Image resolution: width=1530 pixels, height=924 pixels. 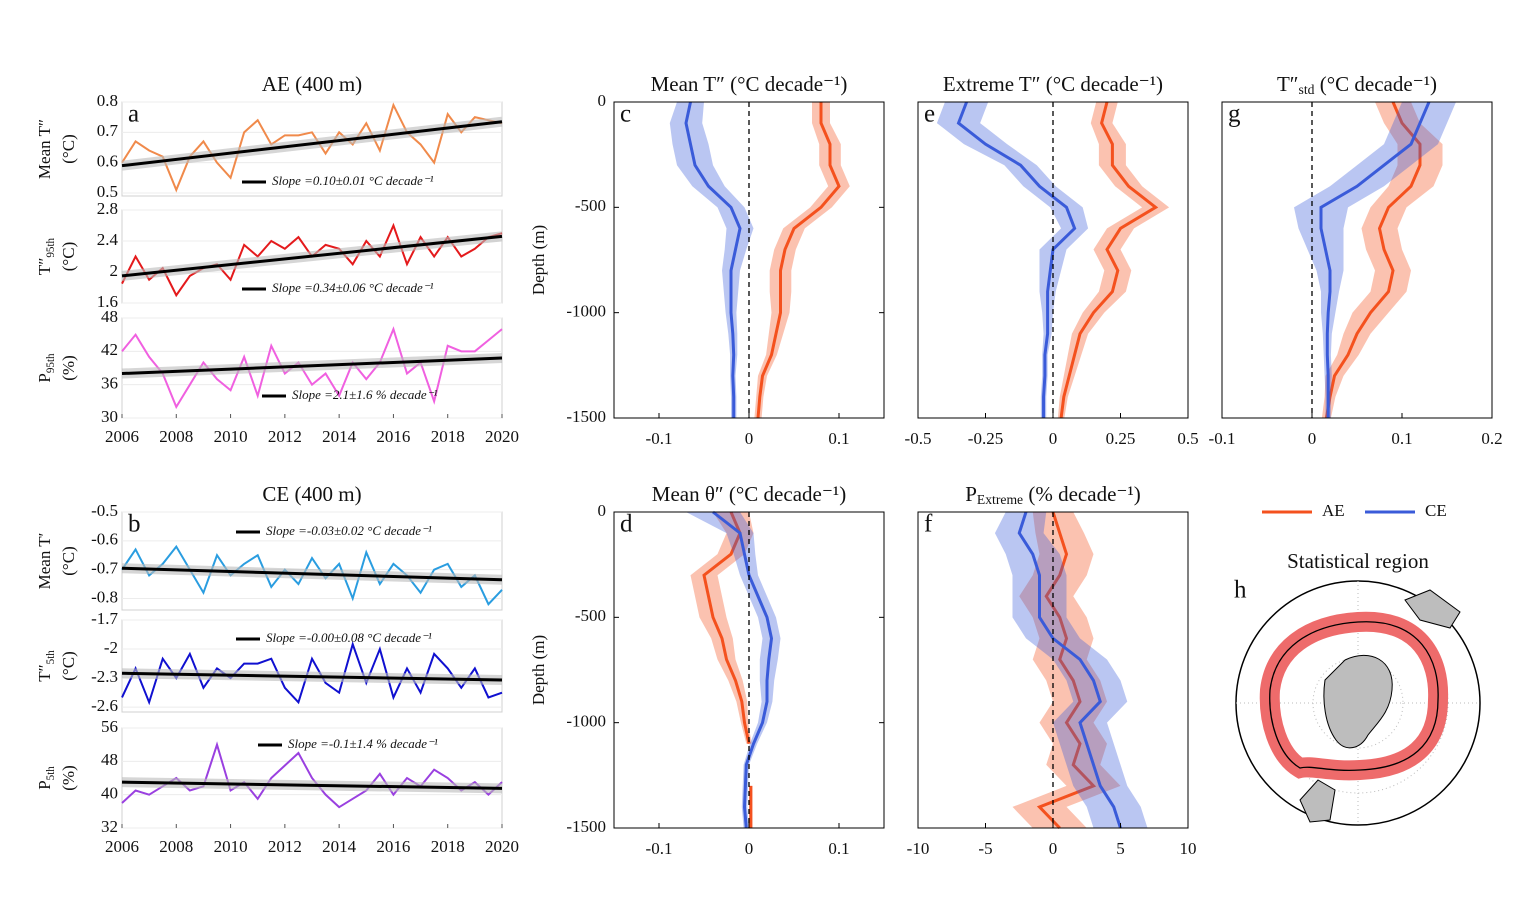 What do you see at coordinates (1000, 499) in the screenshot?
I see `chart-title-sub: Extreme` at bounding box center [1000, 499].